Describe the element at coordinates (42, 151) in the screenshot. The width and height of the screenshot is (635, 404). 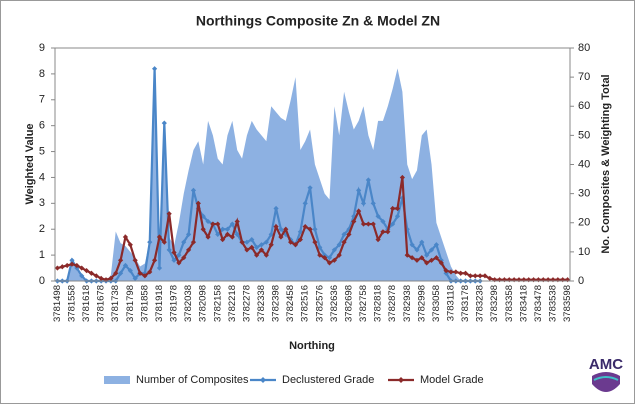
I see `y-tick-label: 5` at that location.